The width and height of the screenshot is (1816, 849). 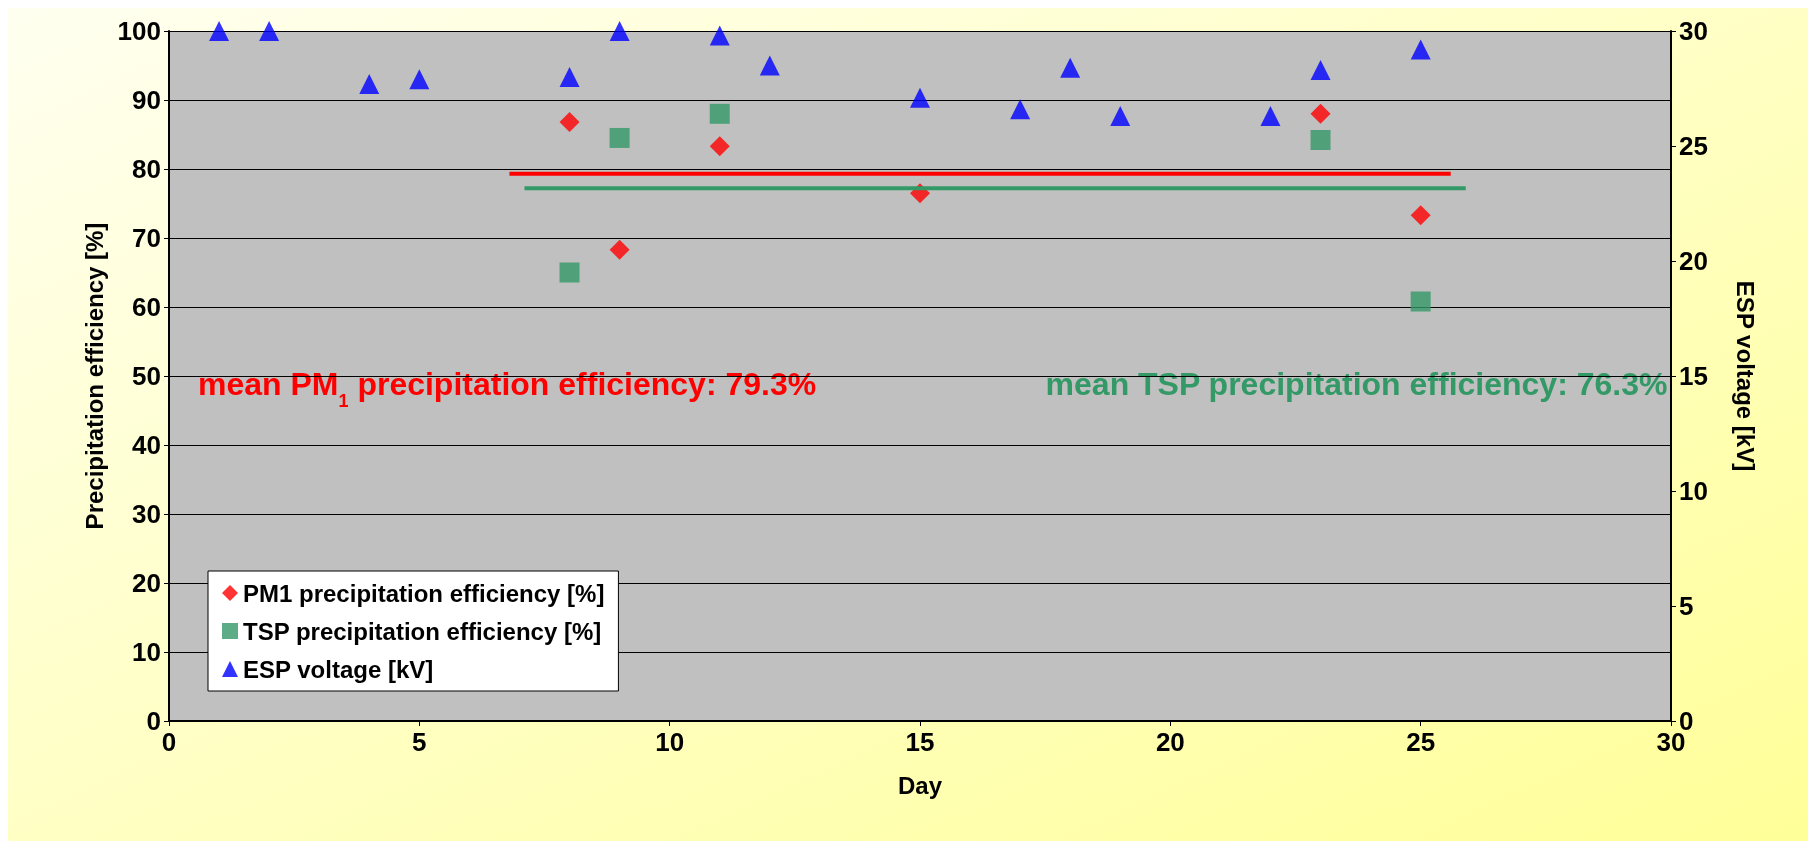 What do you see at coordinates (1693, 31) in the screenshot?
I see `y2-tick-label: 30` at bounding box center [1693, 31].